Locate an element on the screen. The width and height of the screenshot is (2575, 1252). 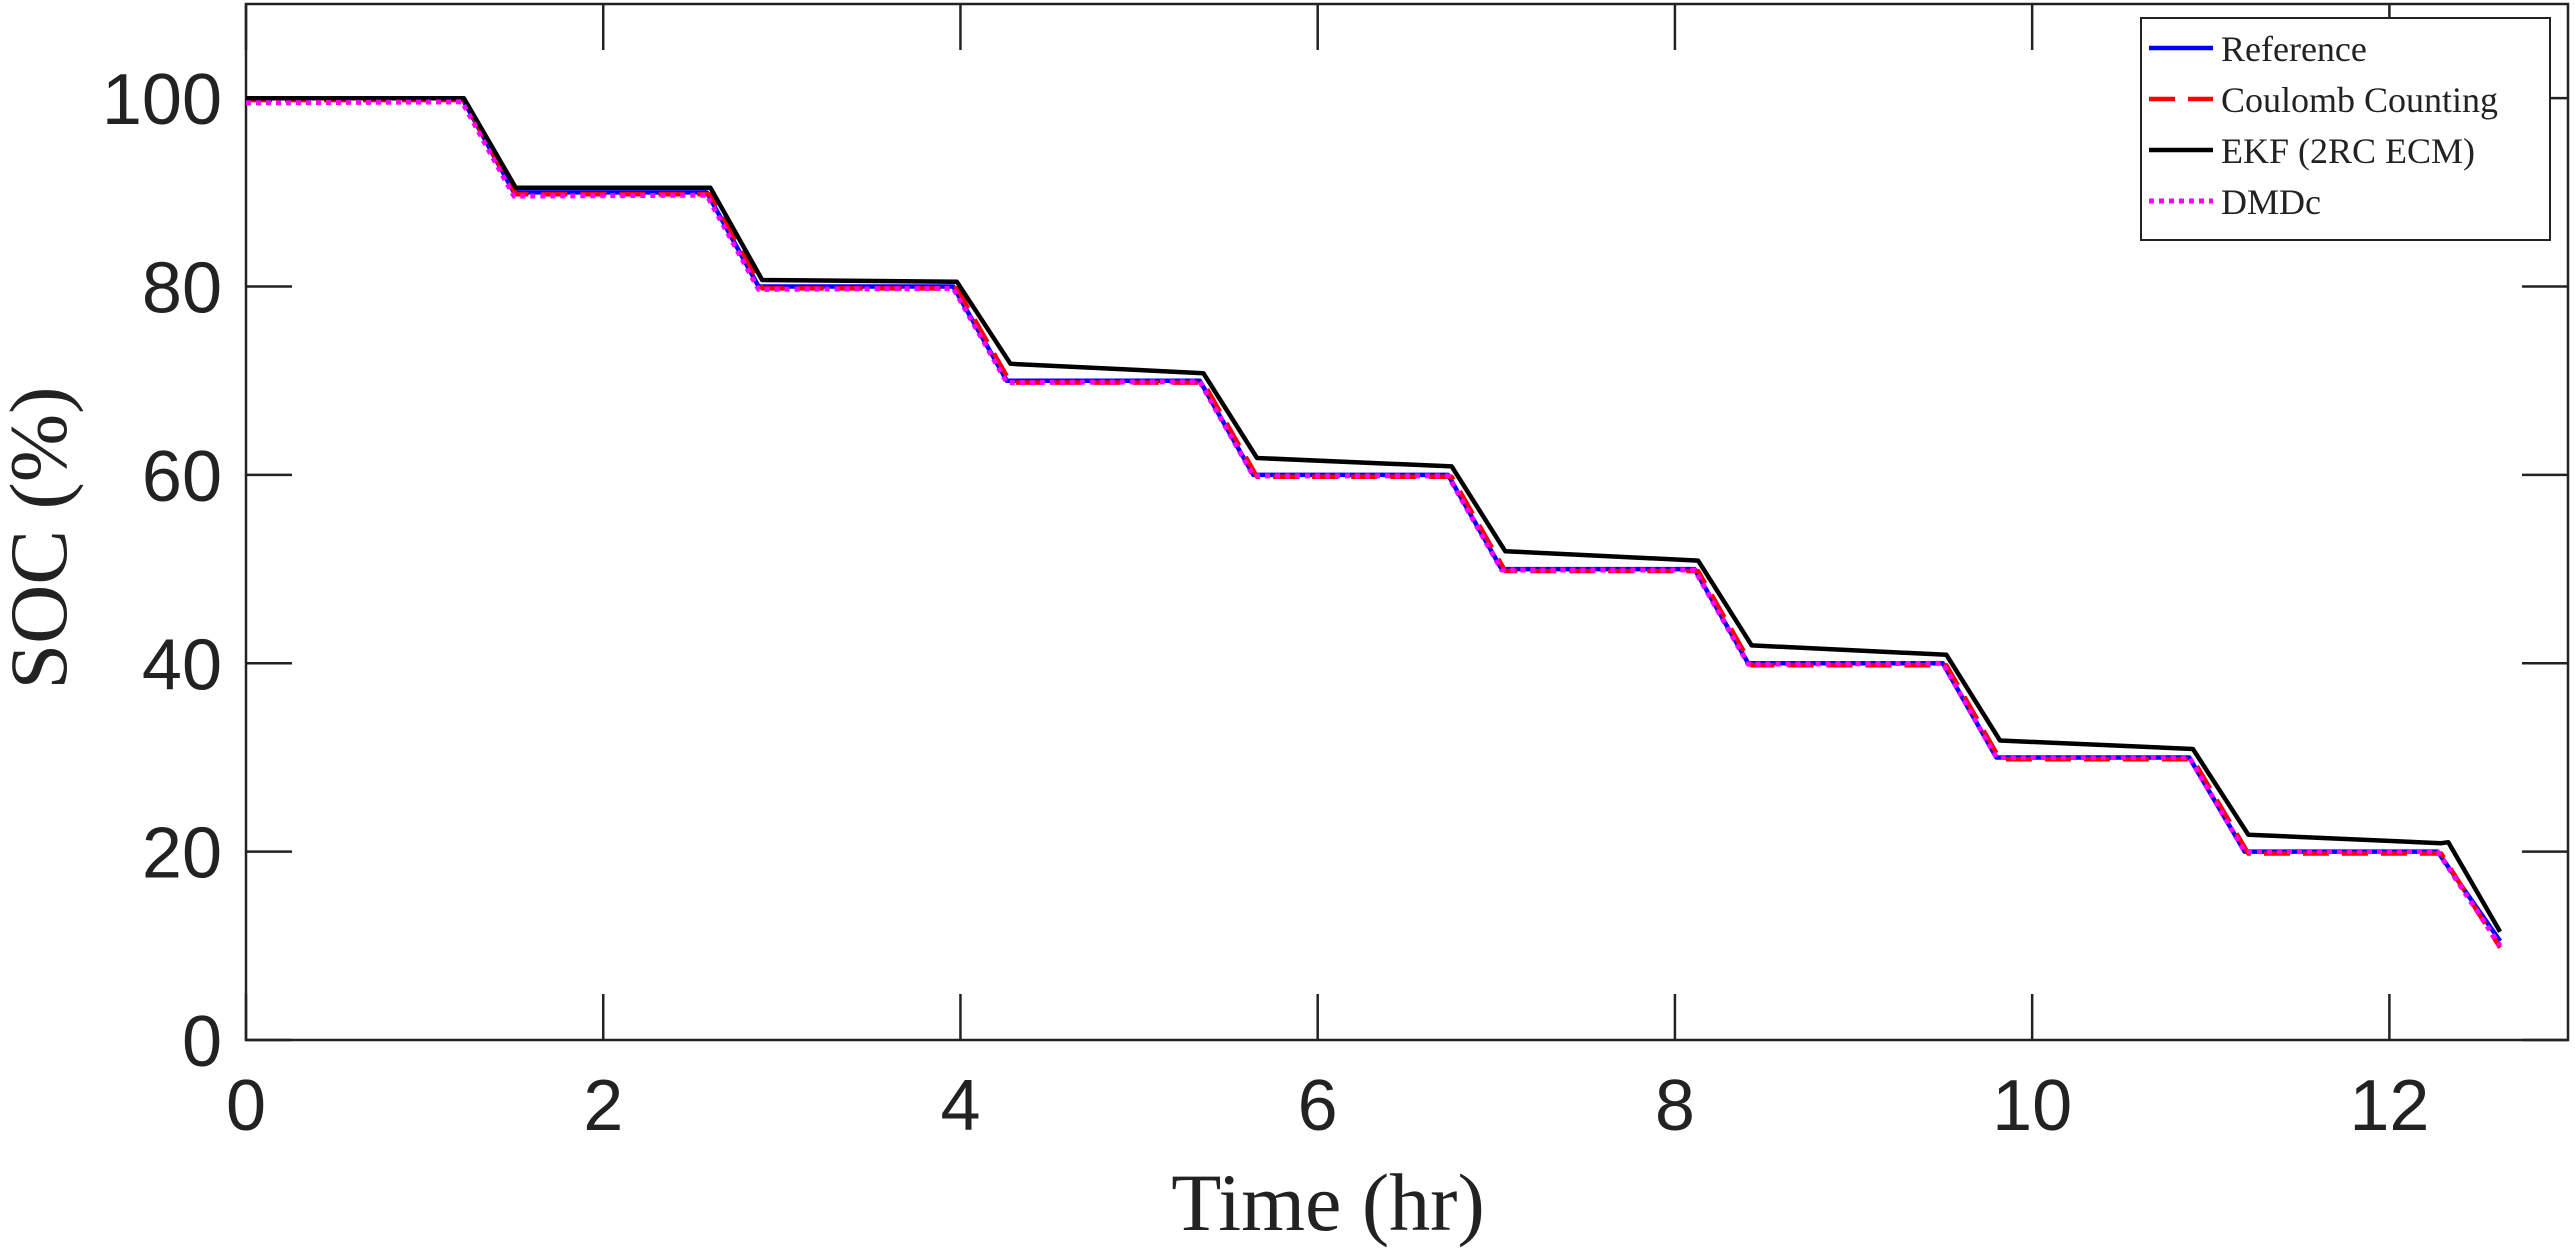
y-axis-title: SOC (%) is located at coordinates (42, 538).